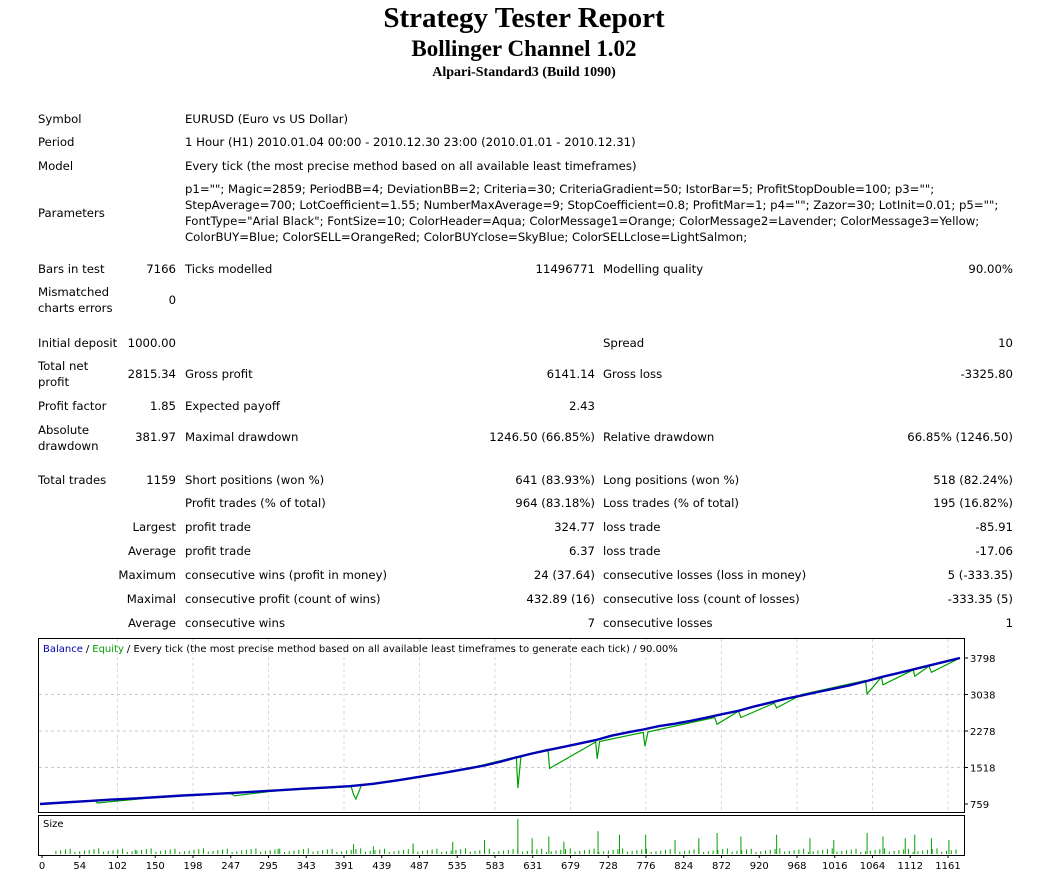  What do you see at coordinates (42, 866) in the screenshot?
I see `x-tick-label: 0` at bounding box center [42, 866].